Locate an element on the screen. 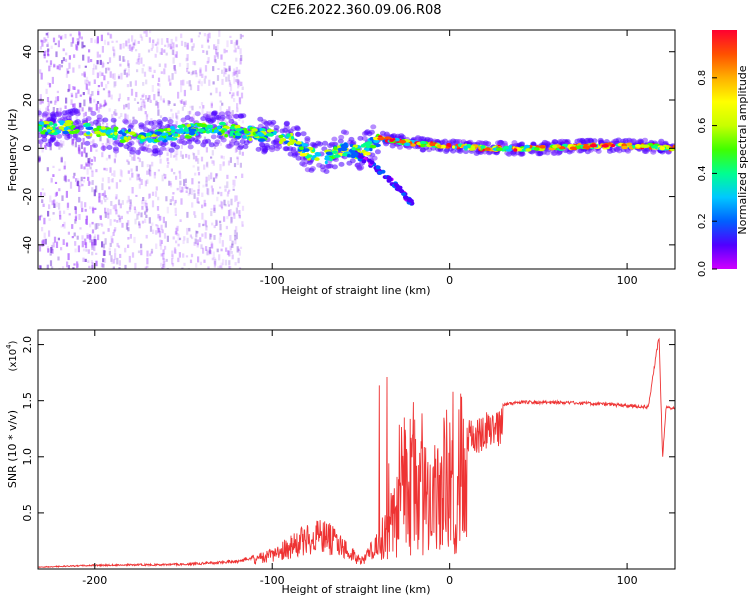  spectrum-branch-point is located at coordinates (406, 197).